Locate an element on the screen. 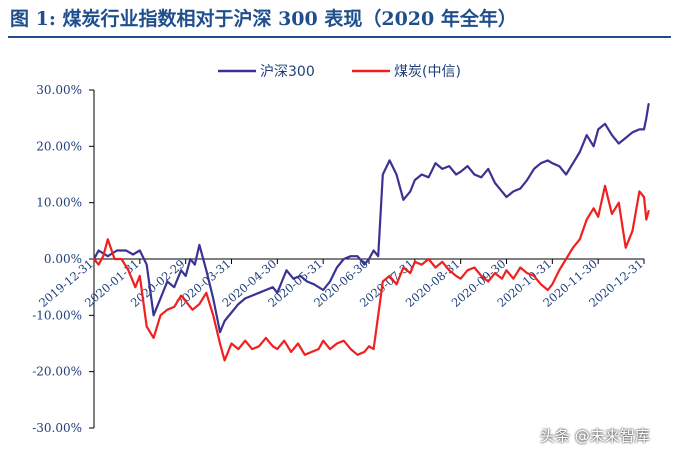  y-tick-label: 30.00% is located at coordinates (59, 90).